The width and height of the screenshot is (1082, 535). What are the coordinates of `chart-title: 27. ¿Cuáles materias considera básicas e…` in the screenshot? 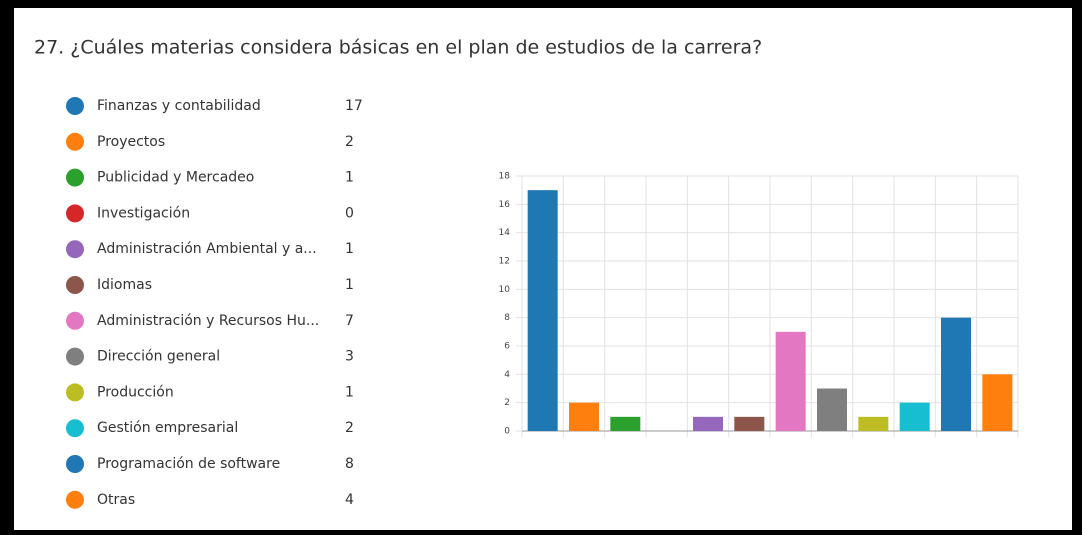 It's located at (398, 48).